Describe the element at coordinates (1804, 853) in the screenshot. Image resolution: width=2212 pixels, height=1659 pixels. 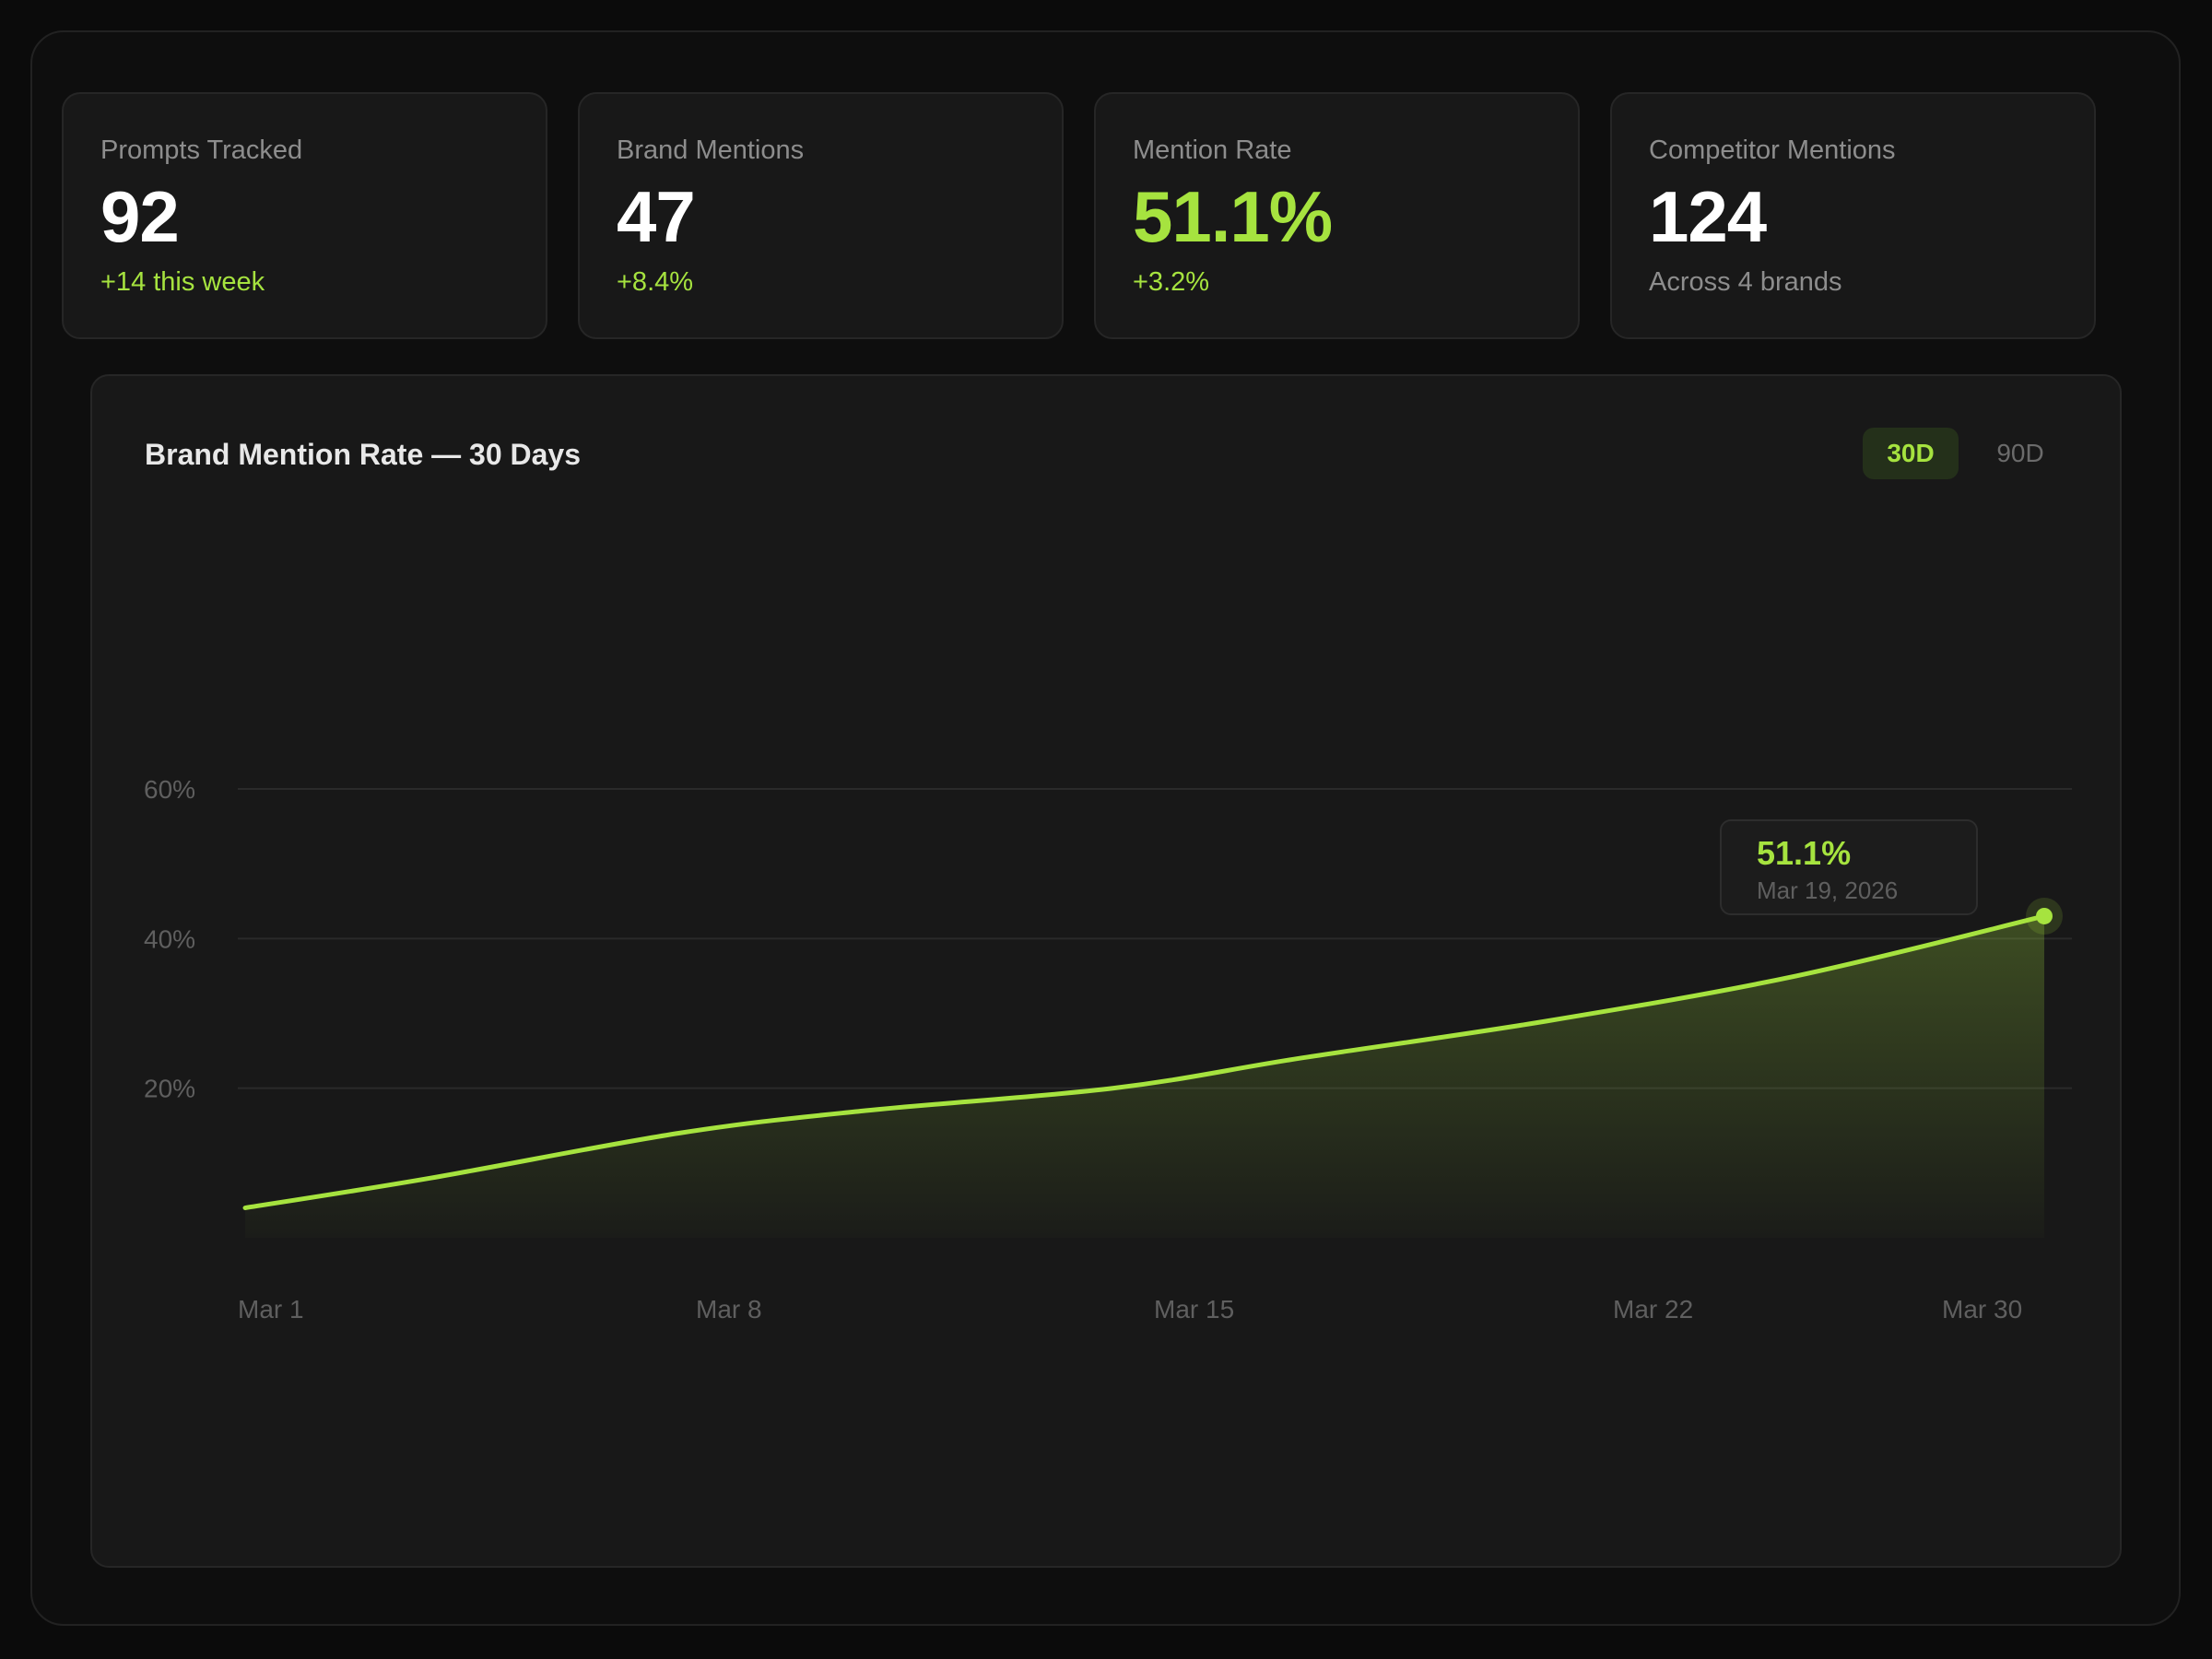
I see `tooltip-value: 51.1%` at that location.